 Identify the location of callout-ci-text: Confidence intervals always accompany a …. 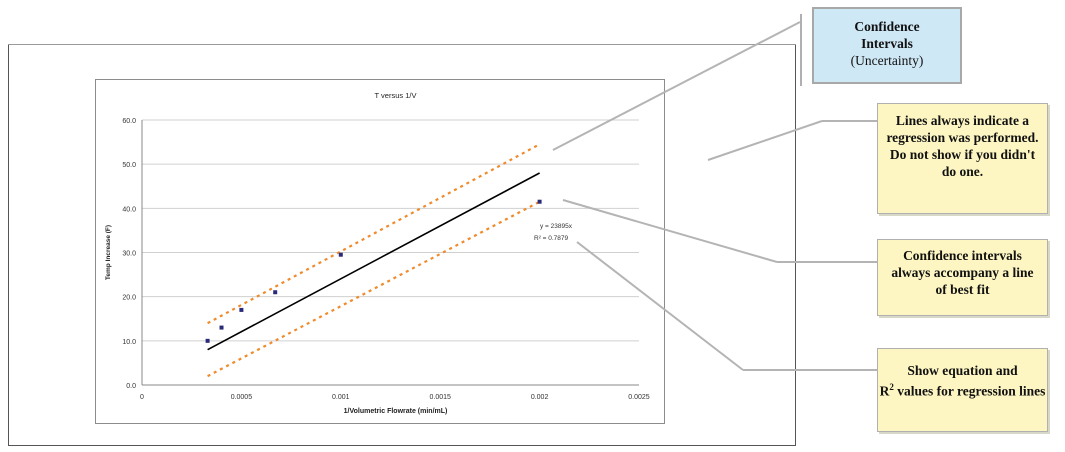
(962, 272).